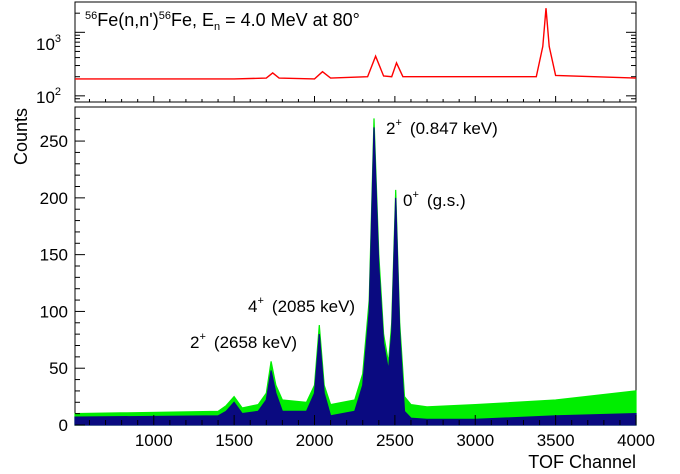 This screenshot has width=680, height=474. Describe the element at coordinates (21, 136) in the screenshot. I see `y-axis-label: Counts` at that location.